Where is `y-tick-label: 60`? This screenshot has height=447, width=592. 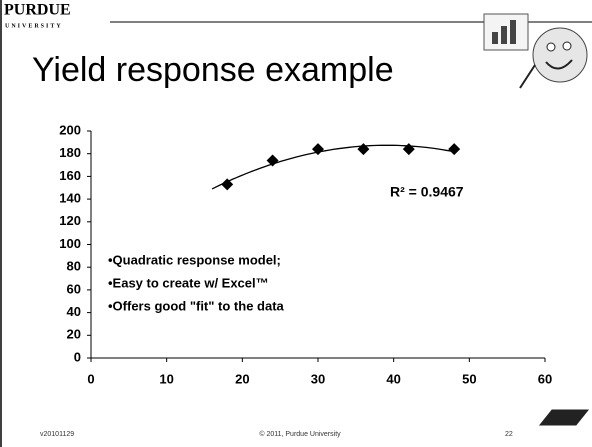 y-tick-label: 60 is located at coordinates (74, 288).